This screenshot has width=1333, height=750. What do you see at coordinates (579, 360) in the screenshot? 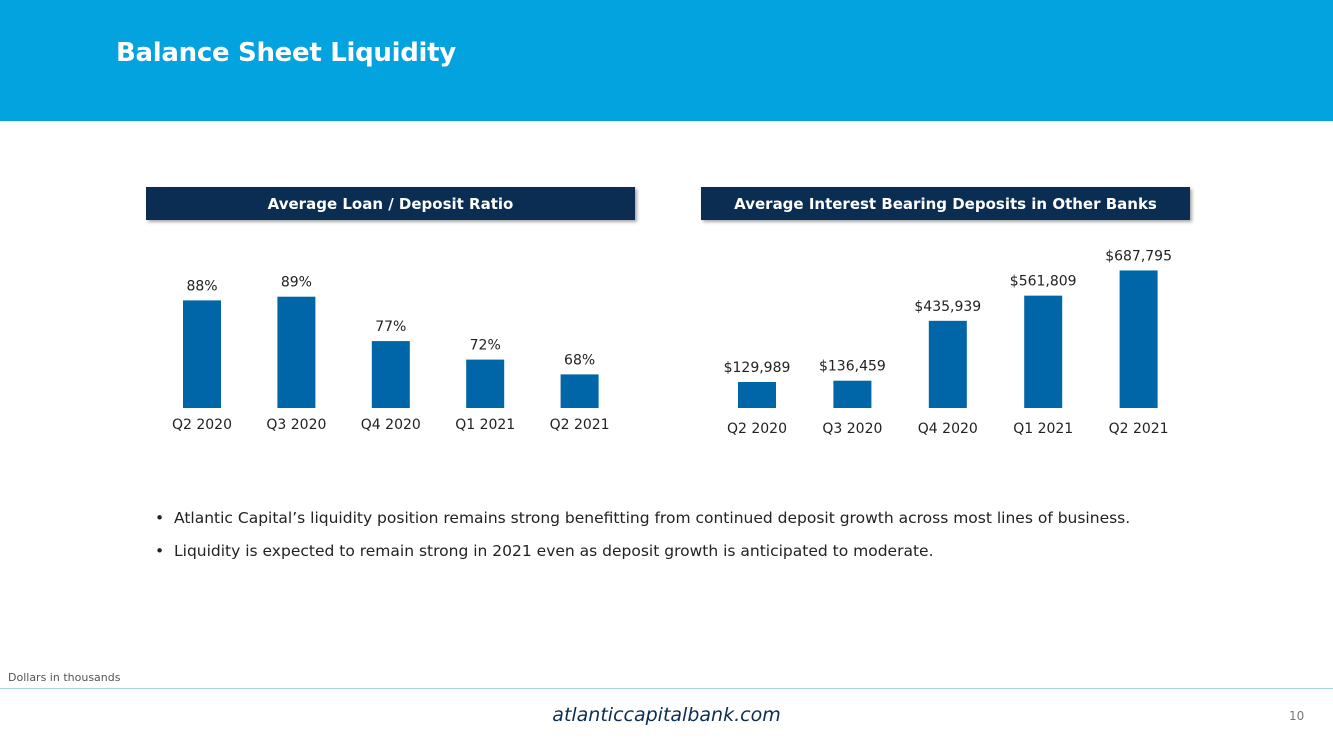
I see `data-label: 68%` at bounding box center [579, 360].